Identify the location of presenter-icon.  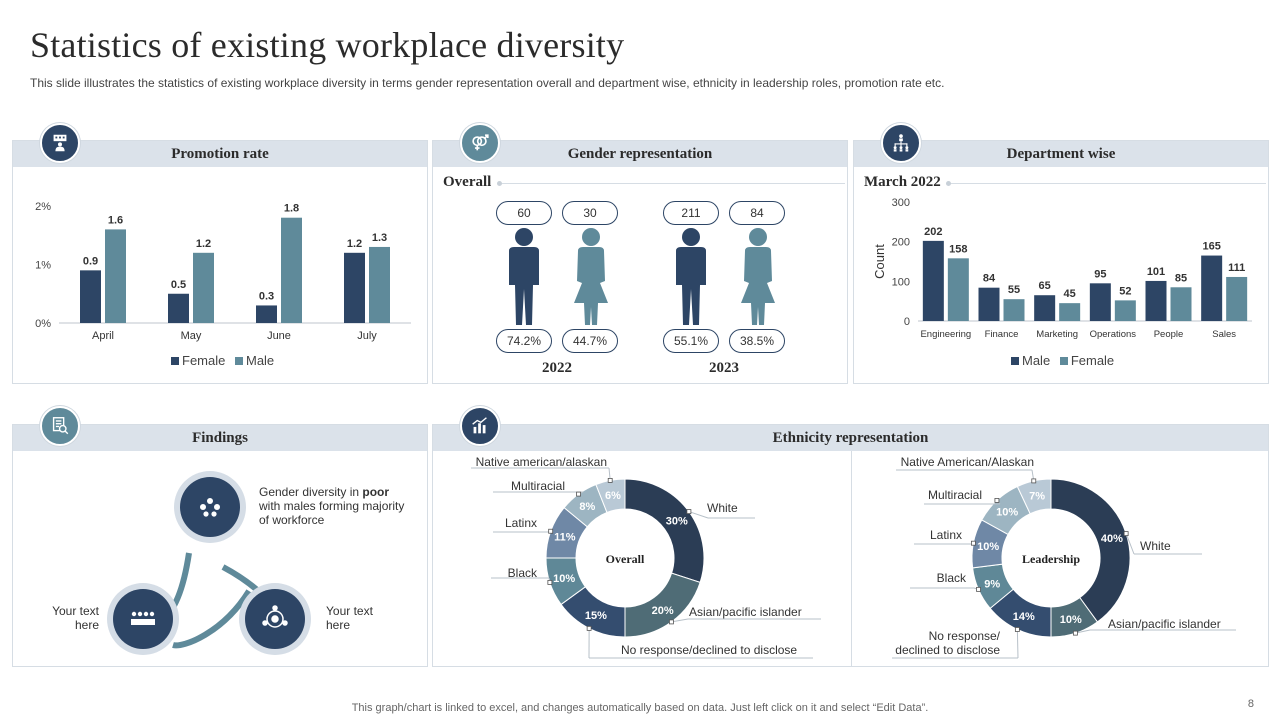
(60, 143).